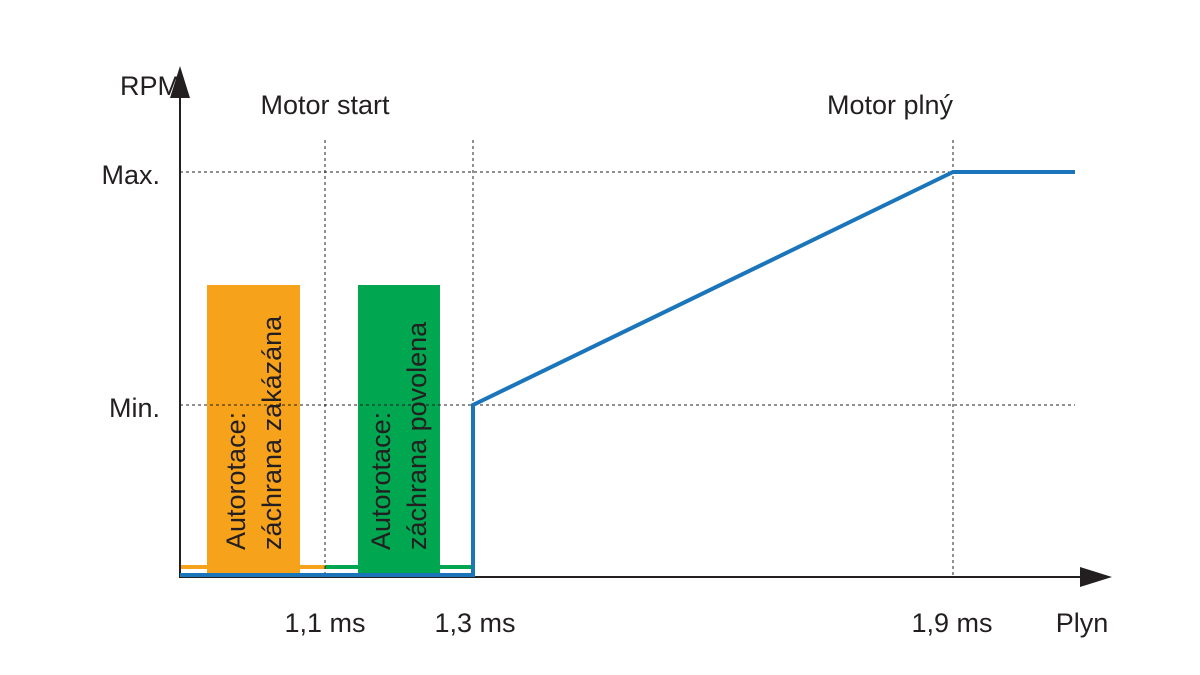 The height and width of the screenshot is (675, 1200). I want to click on y-label: RPM, so click(150, 86).